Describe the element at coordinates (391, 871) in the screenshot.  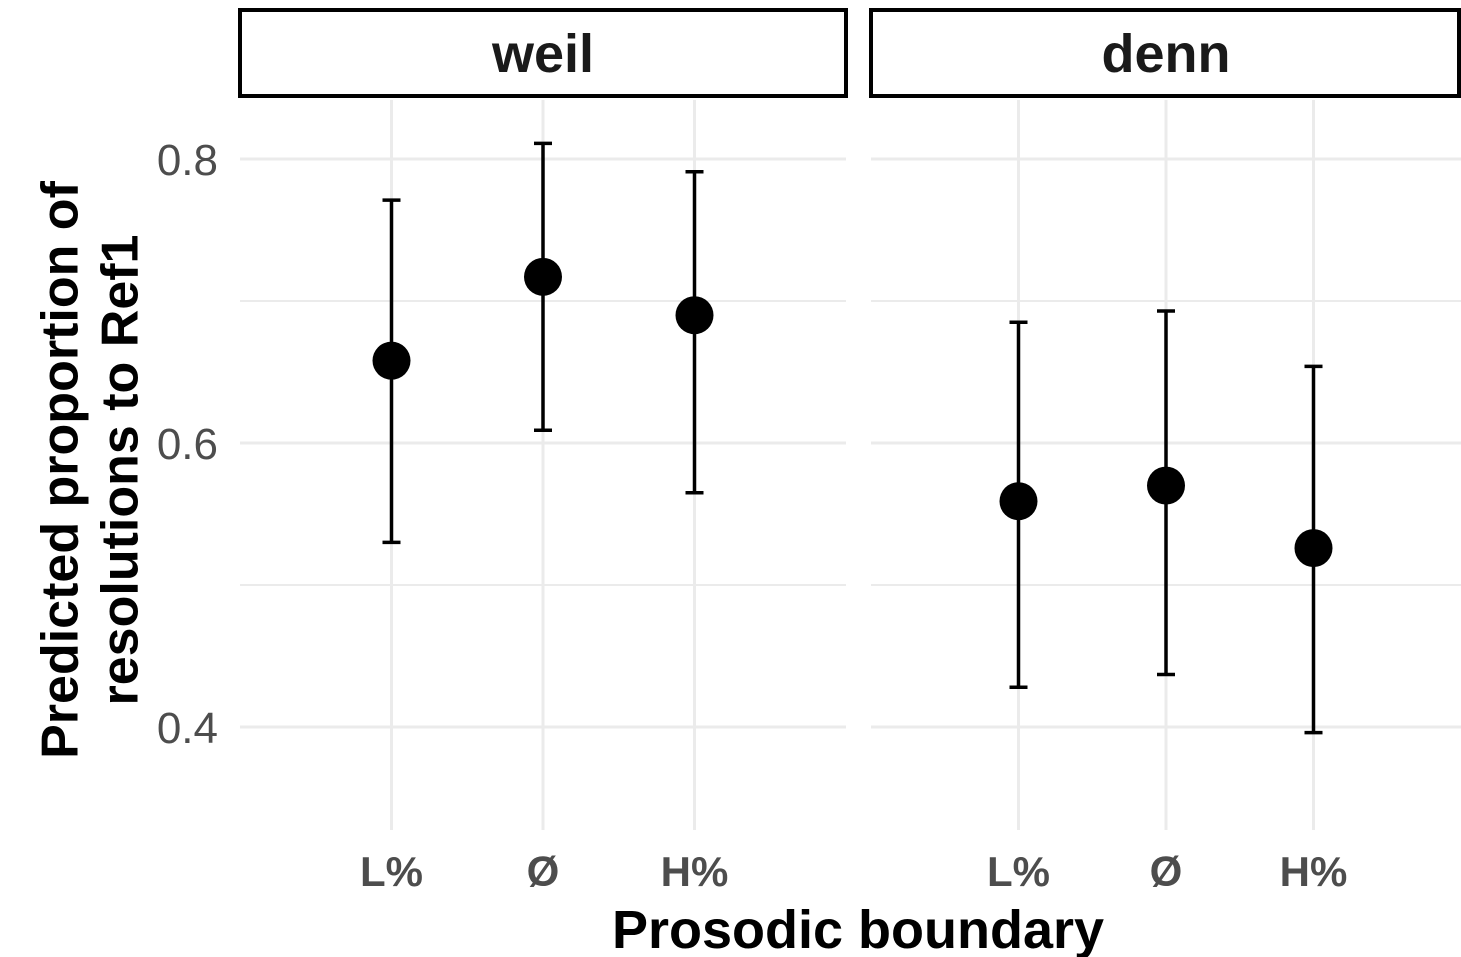
I see `x-tick-label-weil-0: L%` at that location.